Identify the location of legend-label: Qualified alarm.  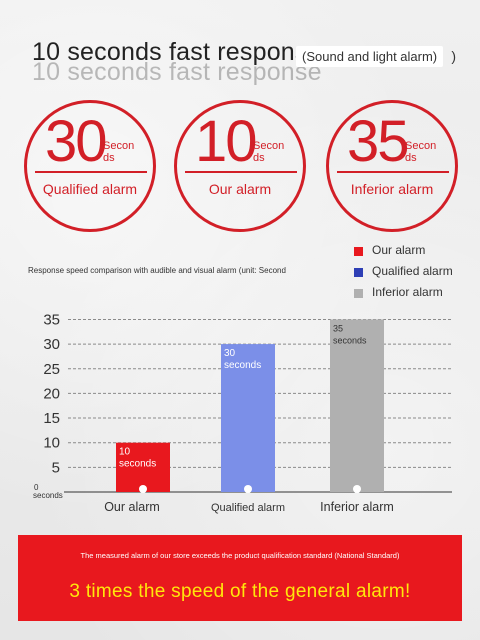
(412, 271).